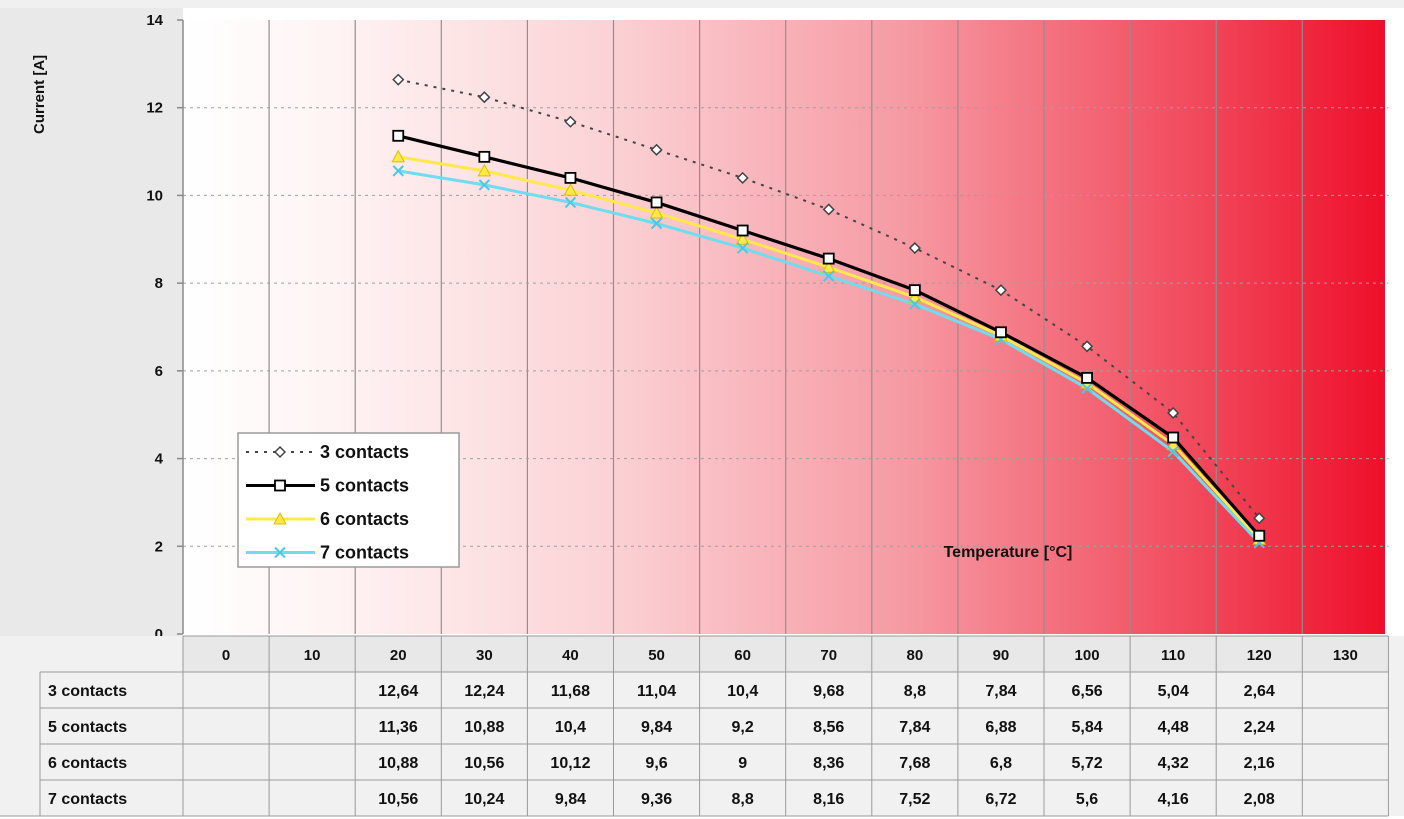 Image resolution: width=1404 pixels, height=819 pixels. Describe the element at coordinates (570, 691) in the screenshot. I see `table-cell: 11,68` at that location.